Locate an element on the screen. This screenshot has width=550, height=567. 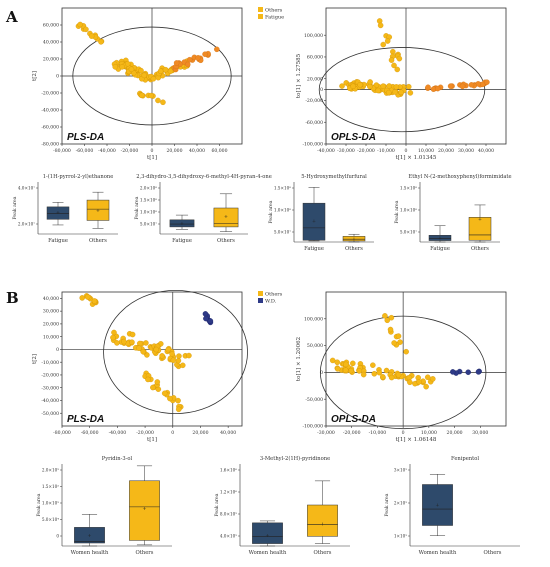
confidence-ellipse is located at coordinates (403, 372).